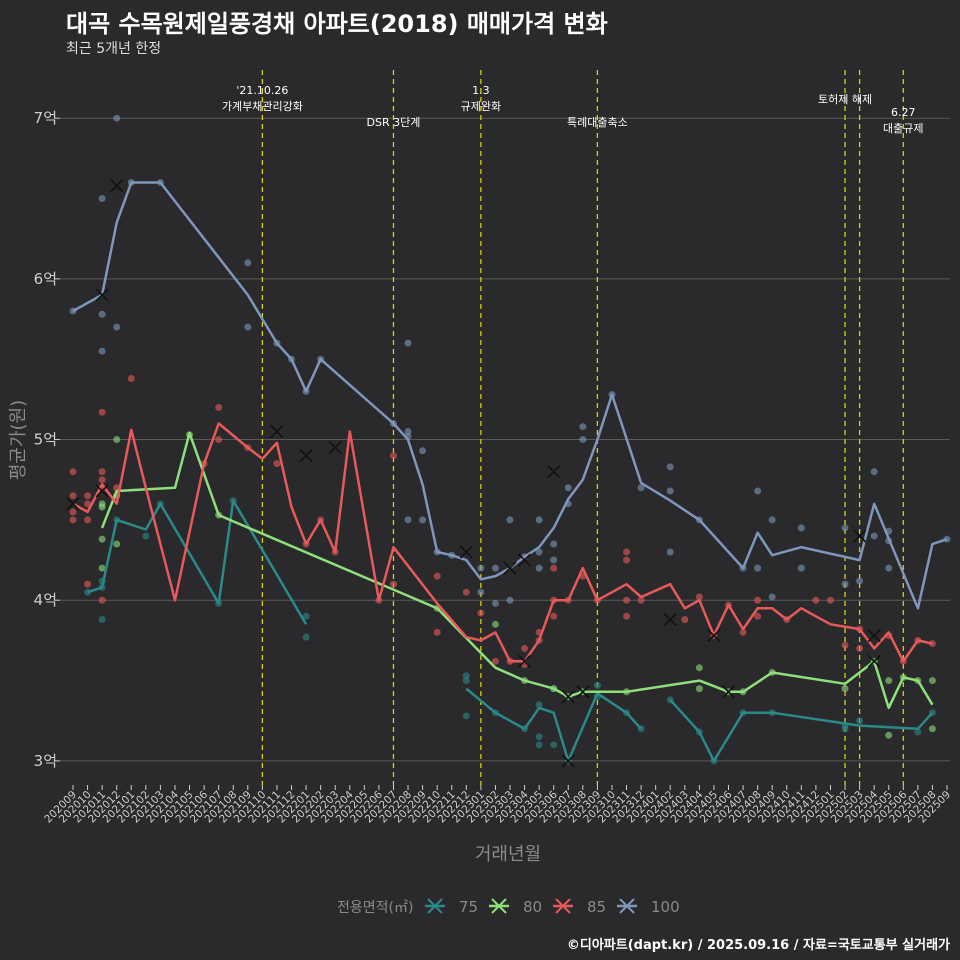 The image size is (960, 960). Describe the element at coordinates (508, 907) in the screenshot. I see `legend: 전용면적(㎡) 75 80 85 100` at that location.